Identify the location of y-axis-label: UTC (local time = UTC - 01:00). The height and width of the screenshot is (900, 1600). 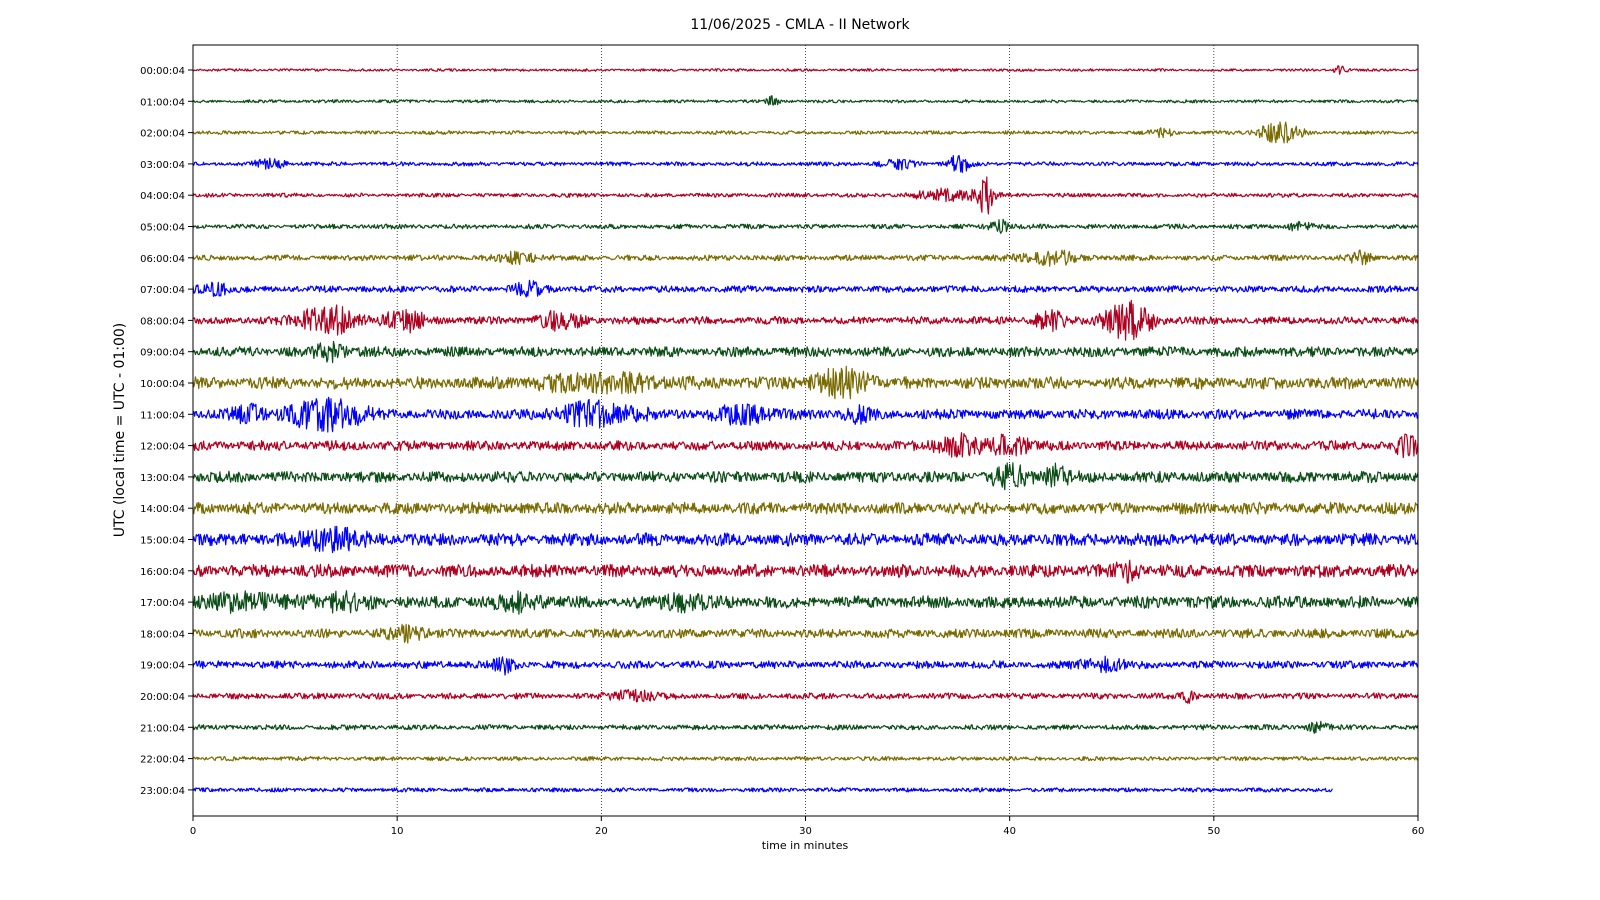
(120, 430).